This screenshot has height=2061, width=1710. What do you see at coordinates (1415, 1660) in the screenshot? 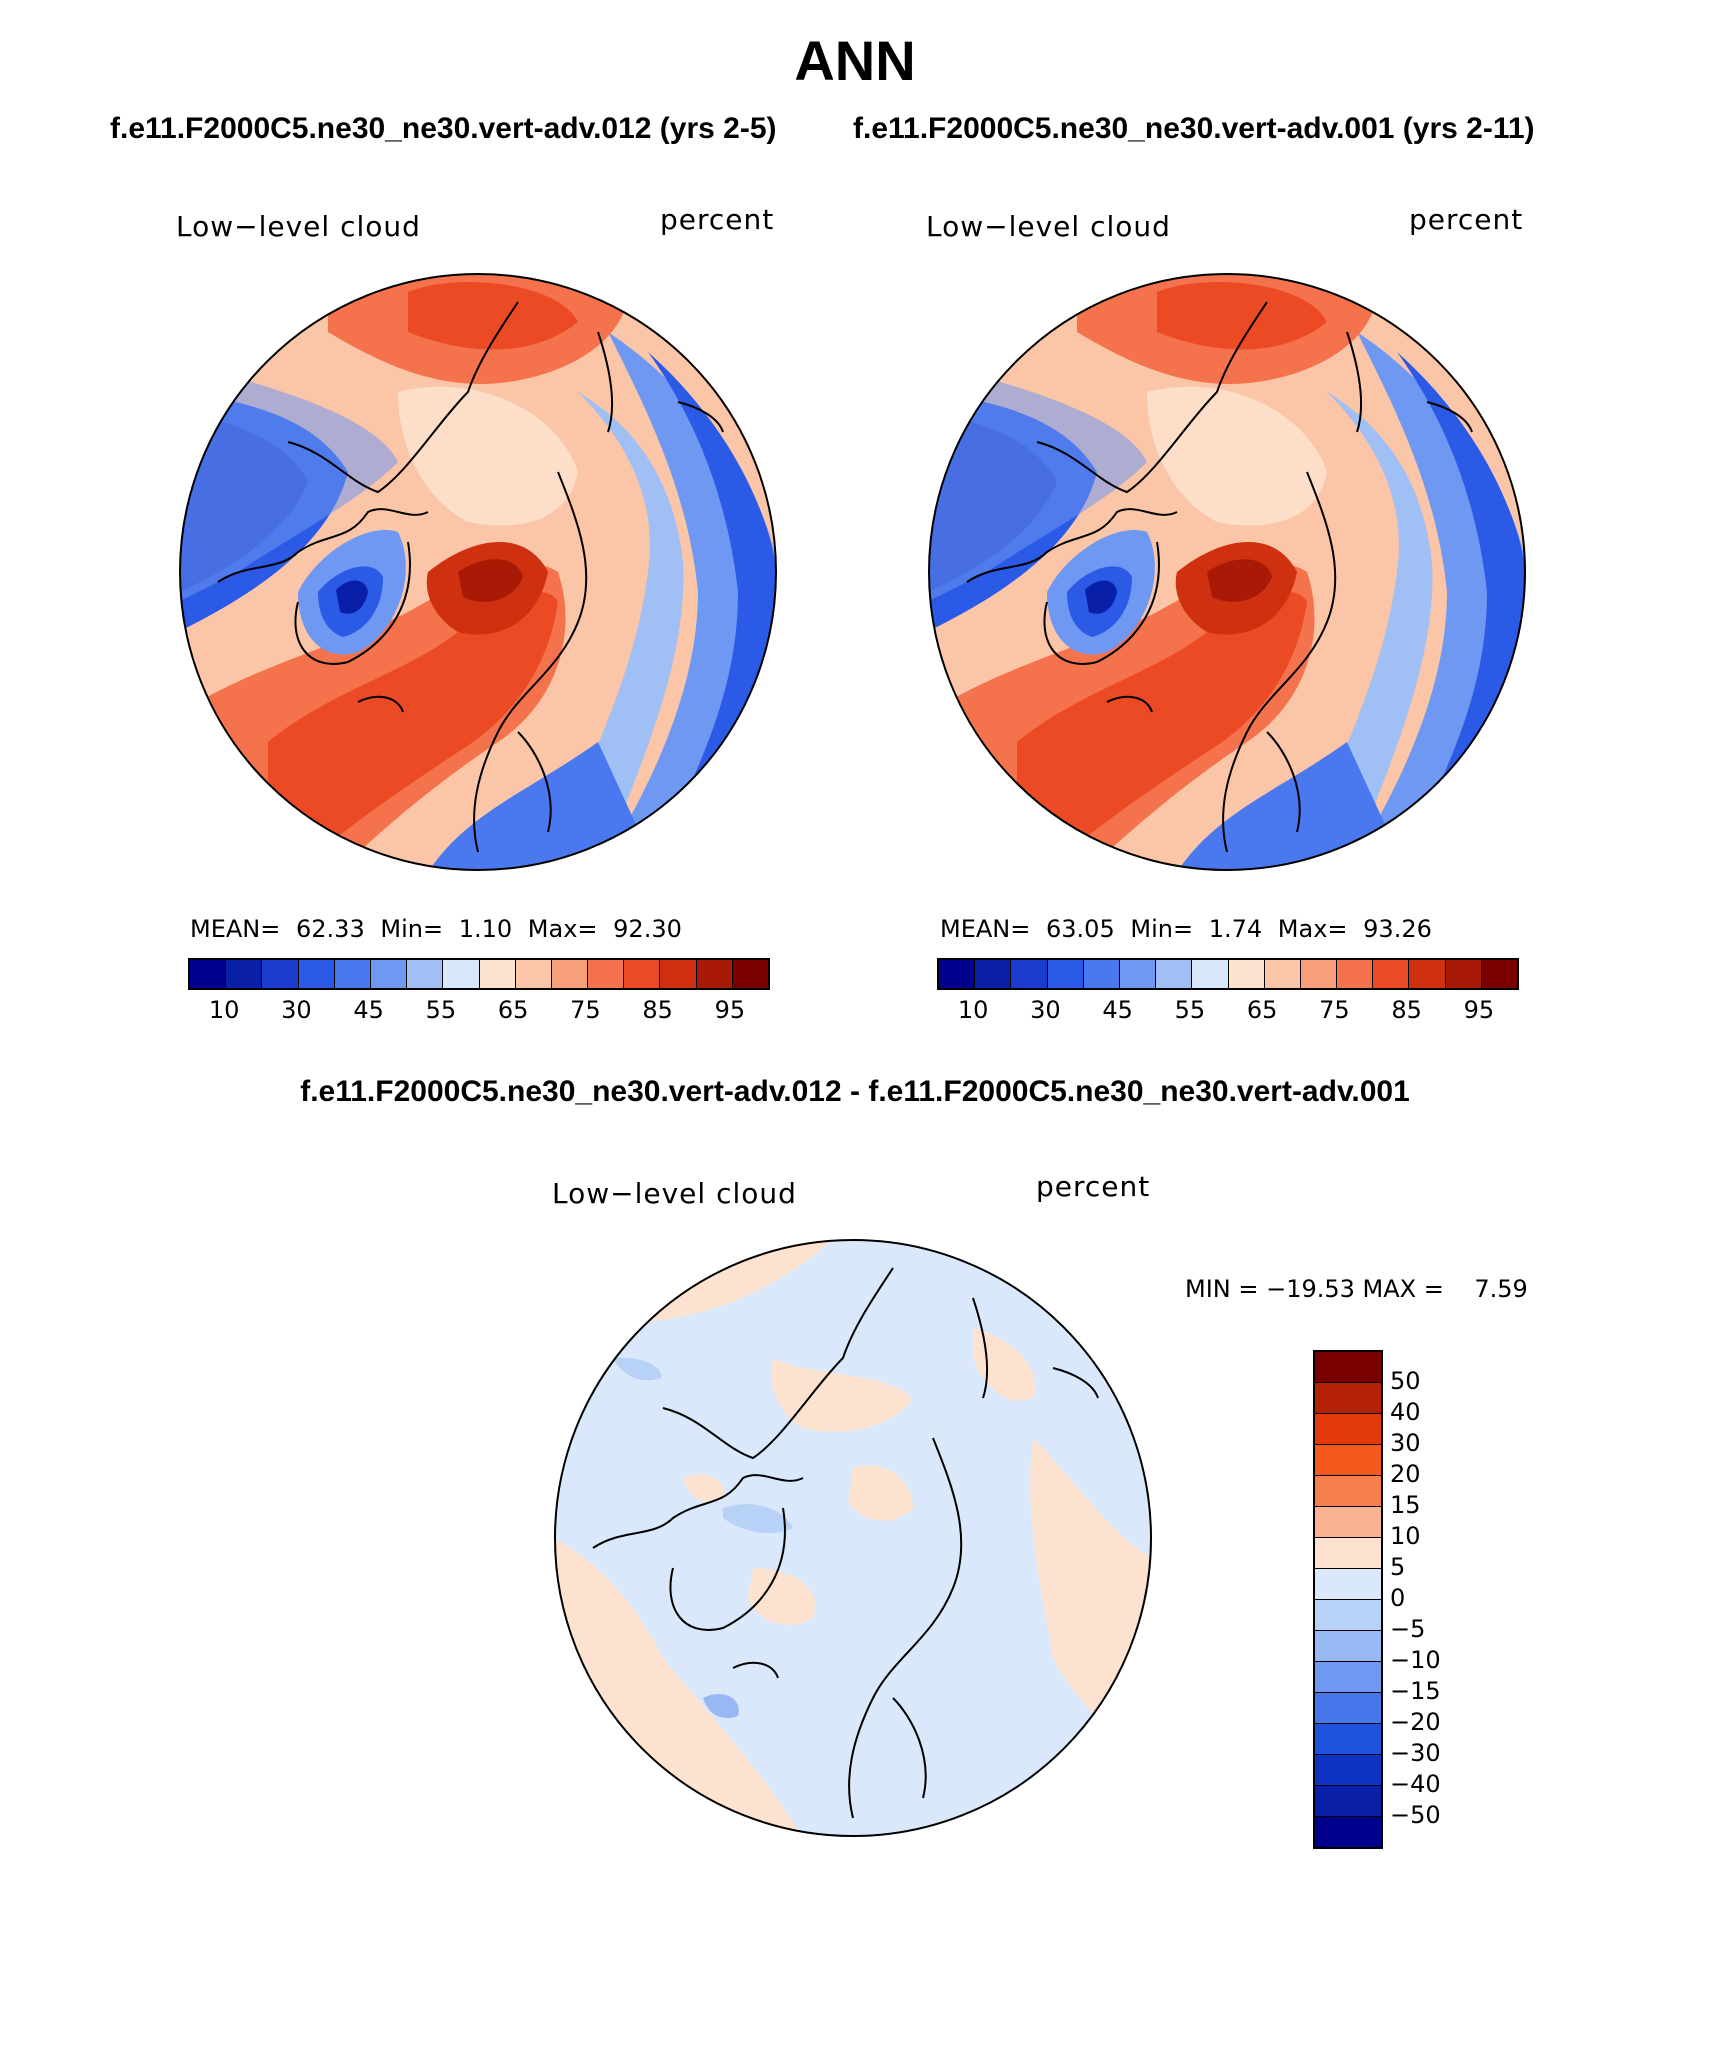
I see `colorbar-tick-label: −10` at bounding box center [1415, 1660].